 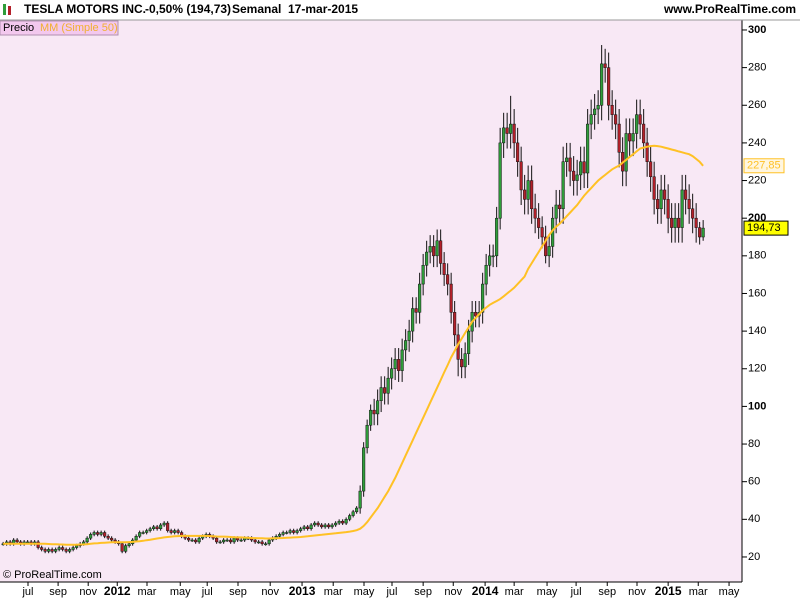 I want to click on y-tick-label: 160, so click(x=757, y=293).